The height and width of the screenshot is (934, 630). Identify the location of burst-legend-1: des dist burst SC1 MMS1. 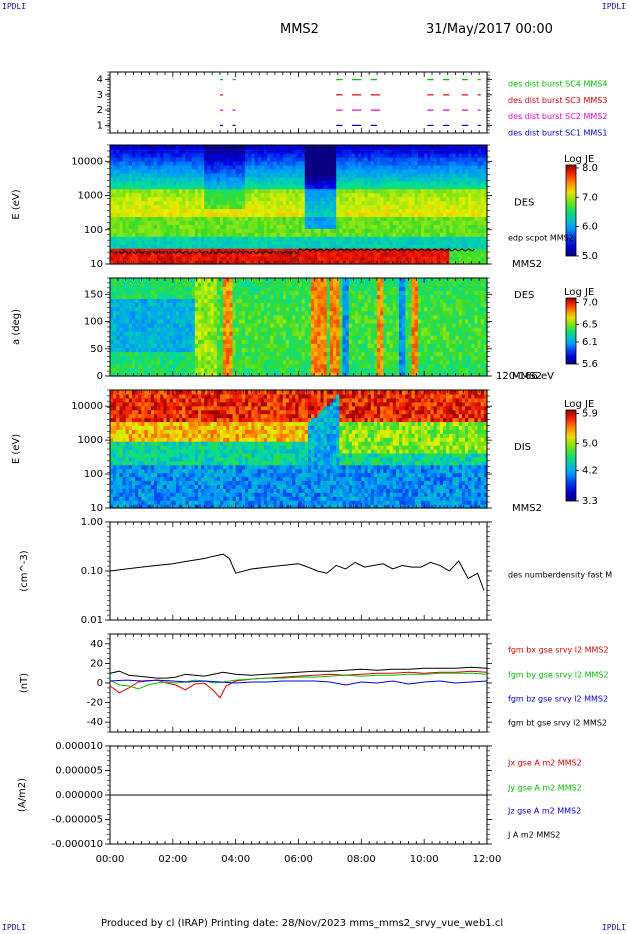
(557, 132).